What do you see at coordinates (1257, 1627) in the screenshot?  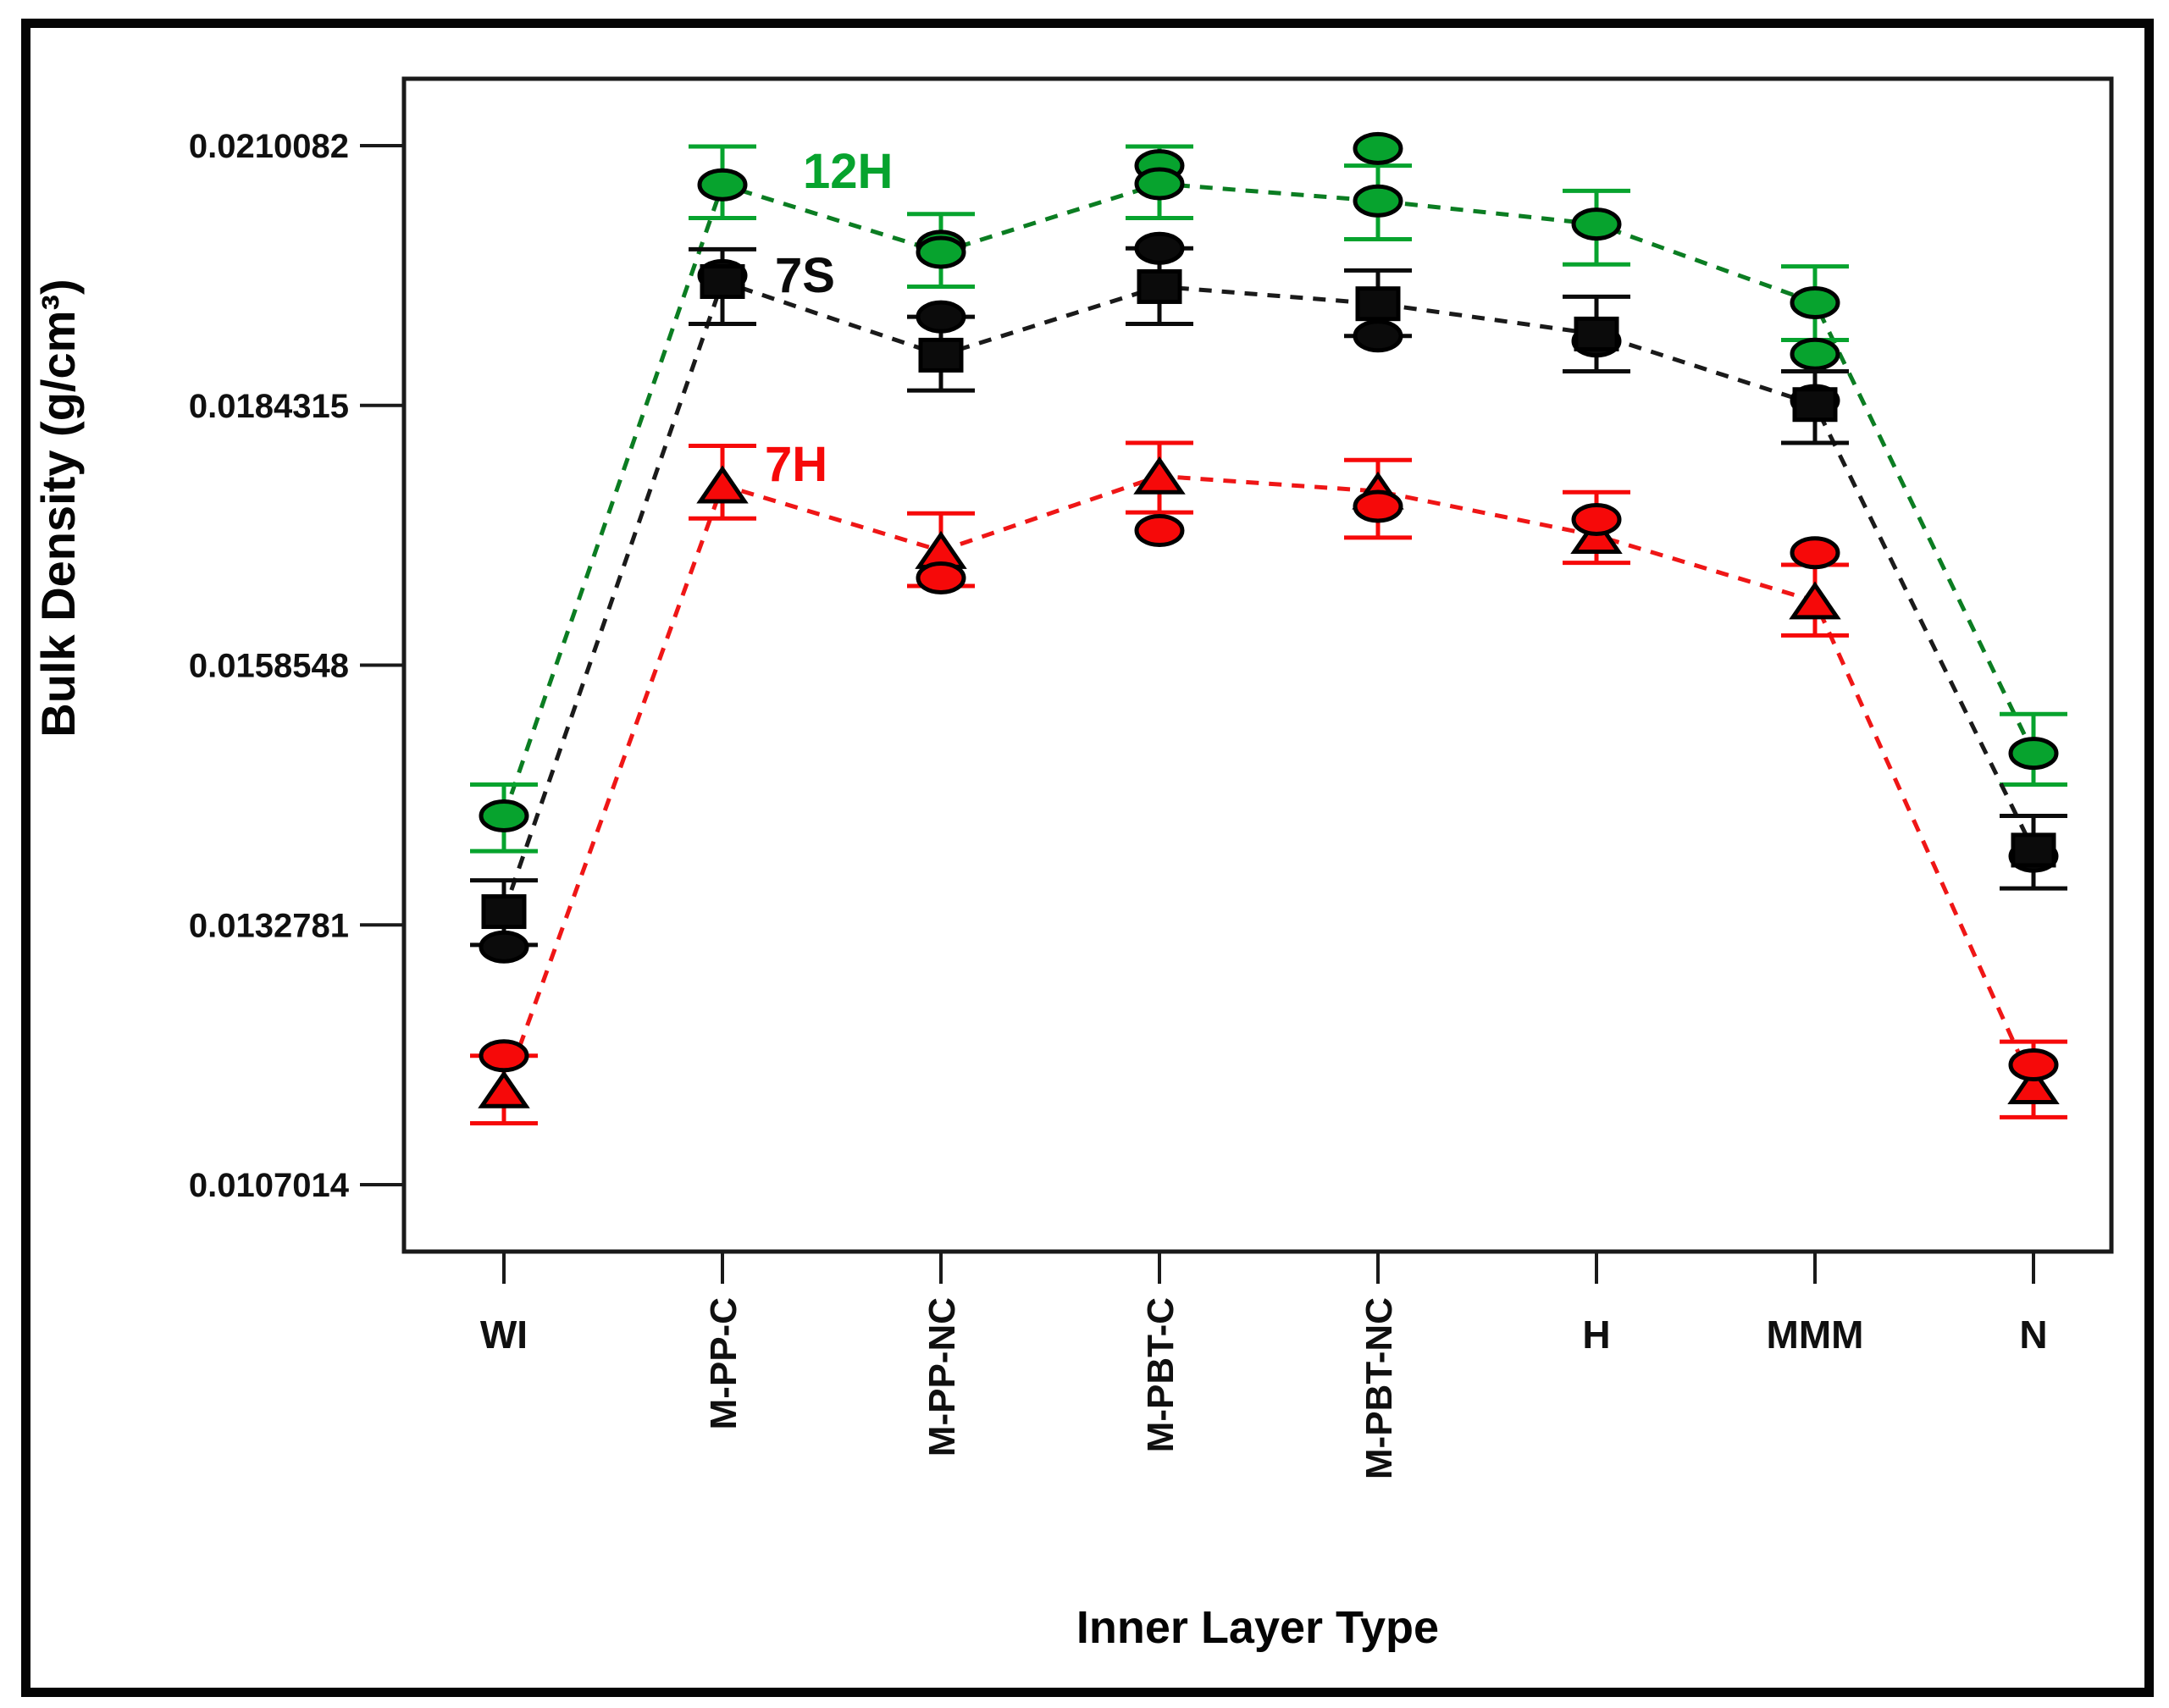 I see `x-axis-title: Inner Layer Type` at bounding box center [1257, 1627].